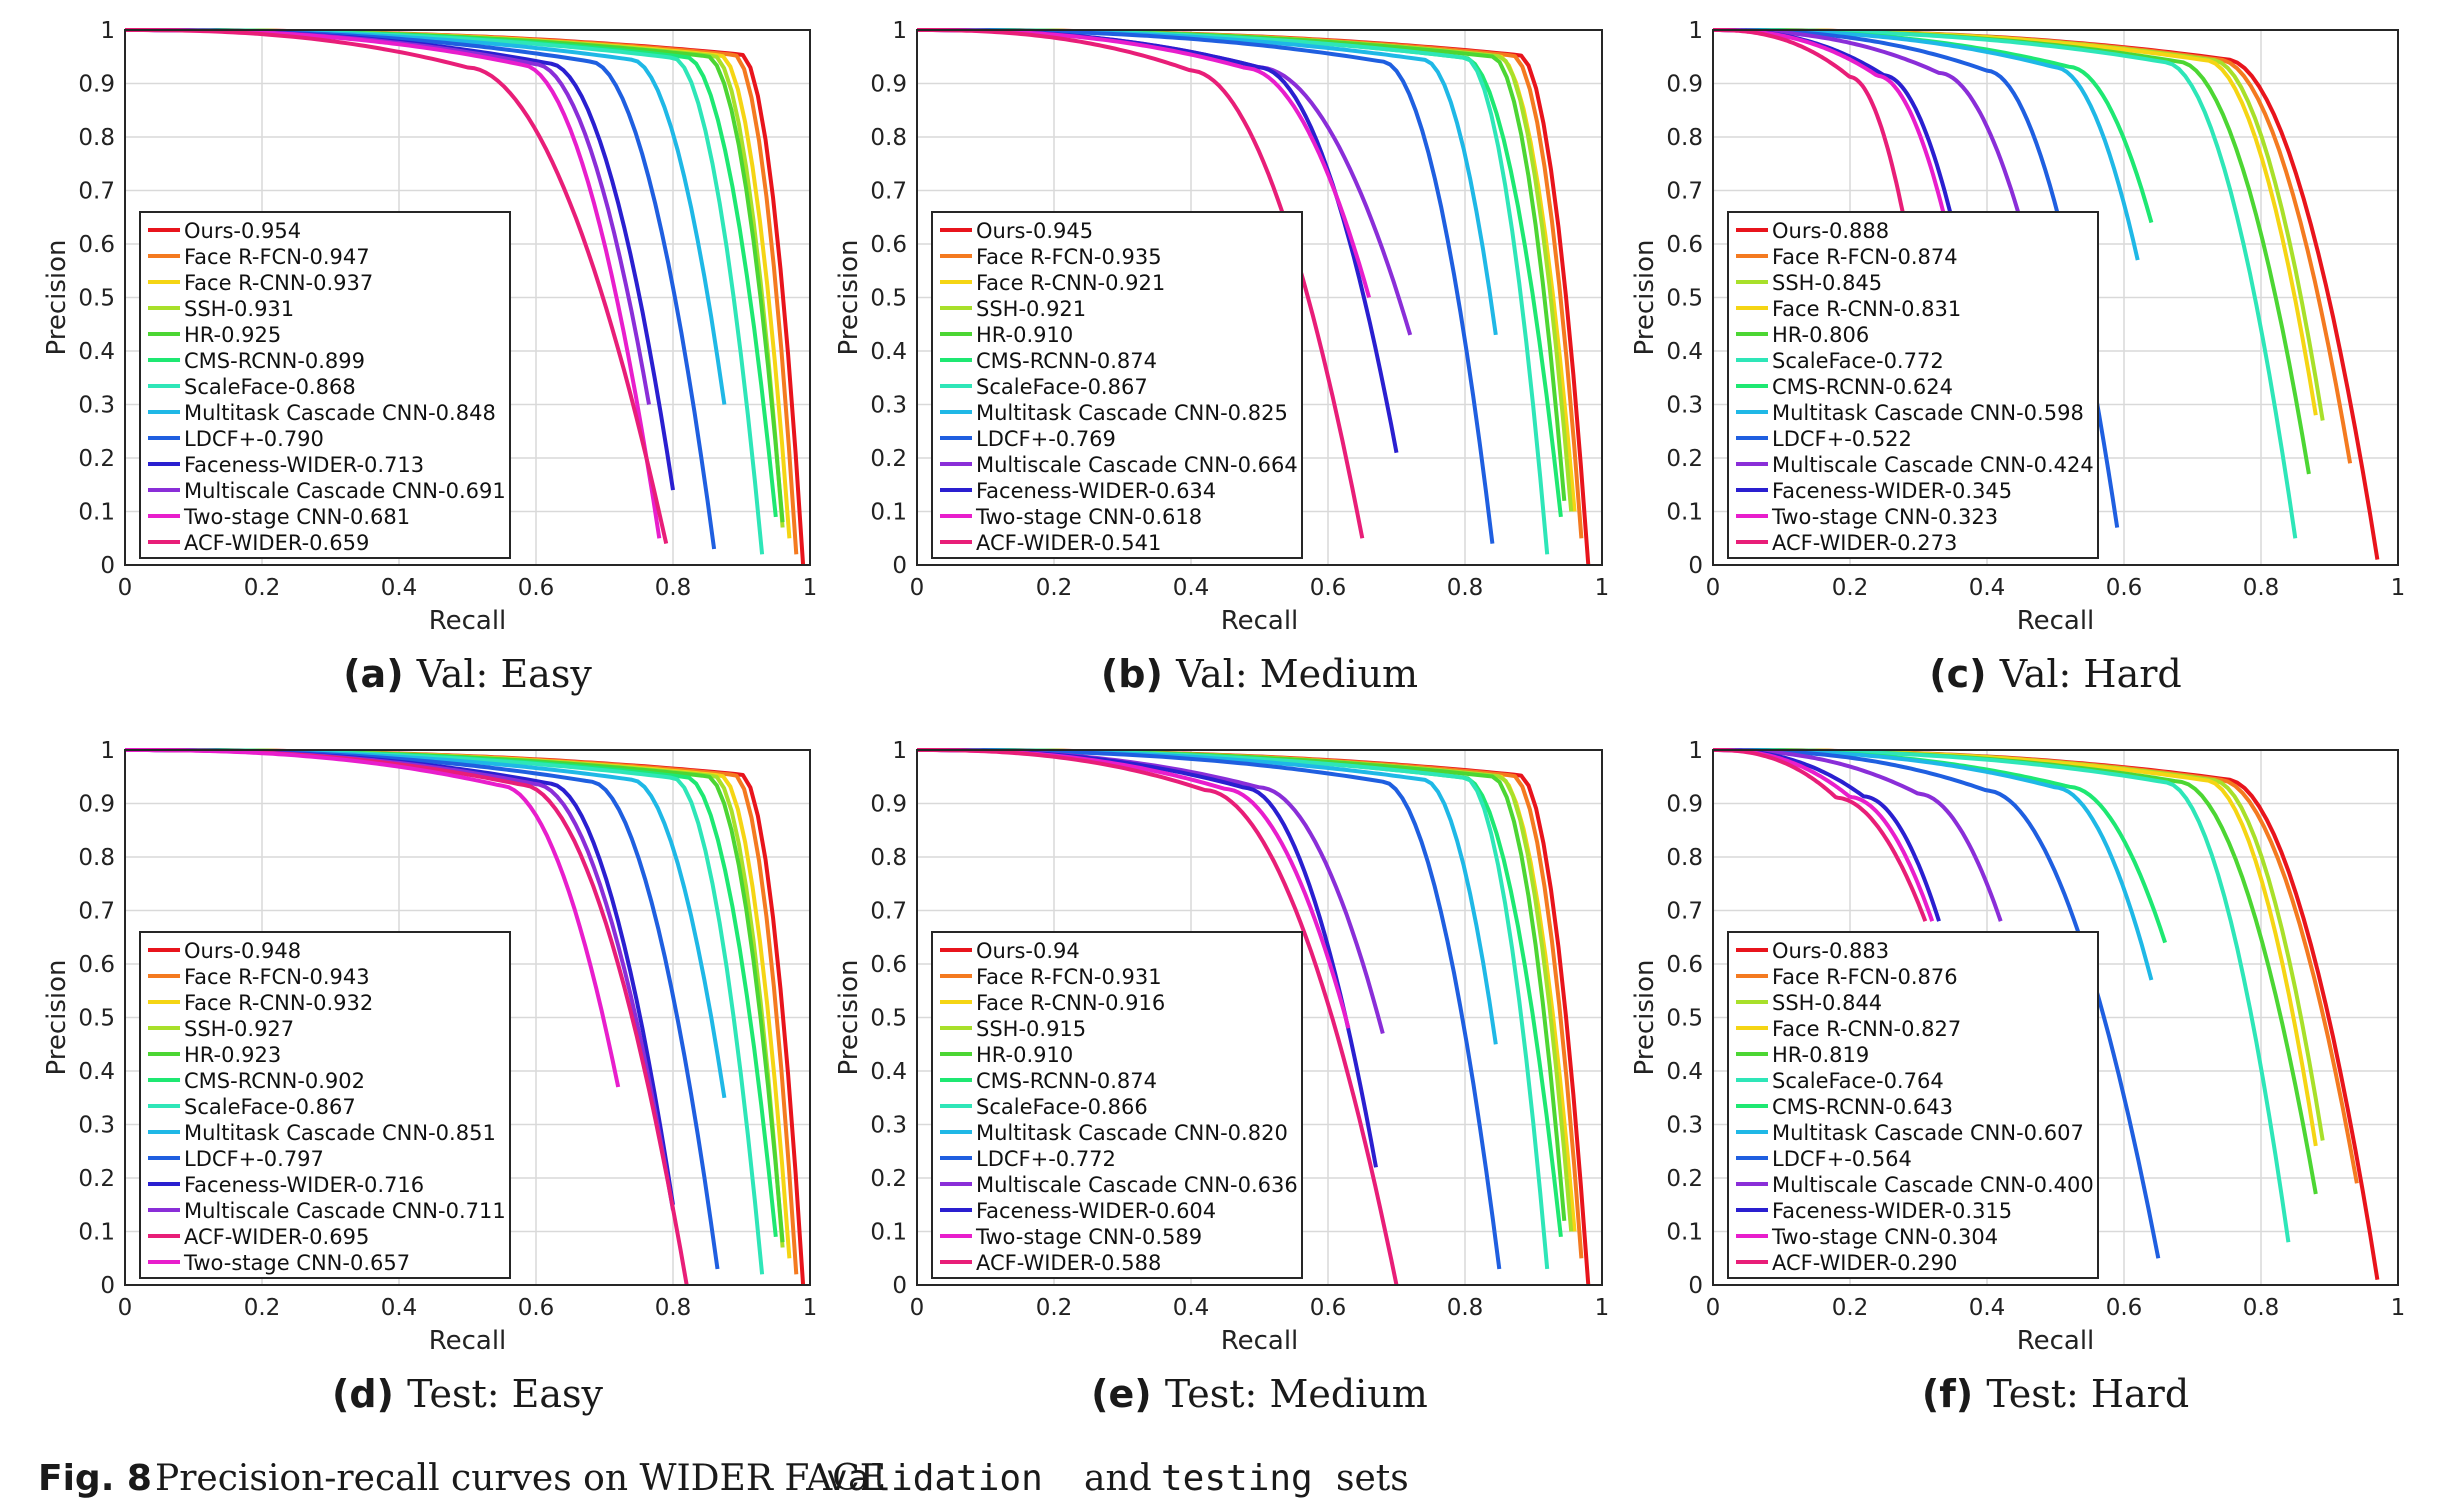 The image size is (2442, 1500). Describe the element at coordinates (467, 674) in the screenshot. I see `panel-subtitle: (a) Val: Easy` at that location.